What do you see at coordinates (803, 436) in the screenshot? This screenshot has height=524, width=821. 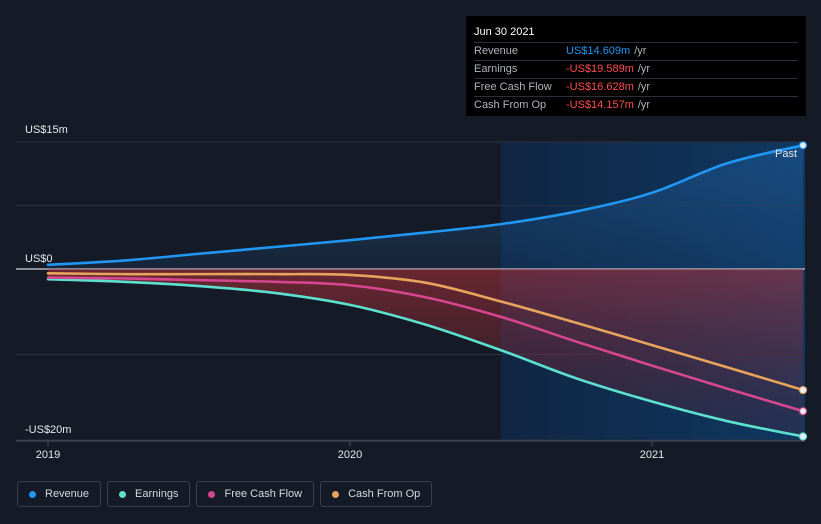 I see `earnings-endpoint` at bounding box center [803, 436].